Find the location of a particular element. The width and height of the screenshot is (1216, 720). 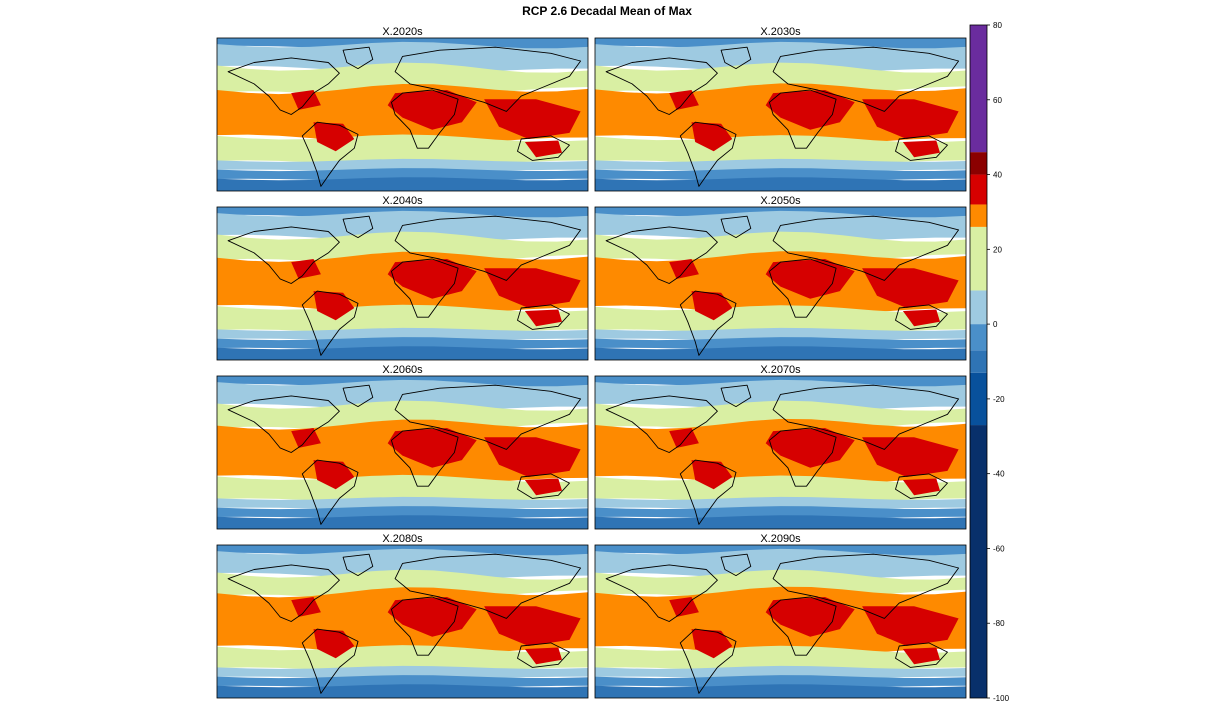

colorbar-bins is located at coordinates (978, 361).